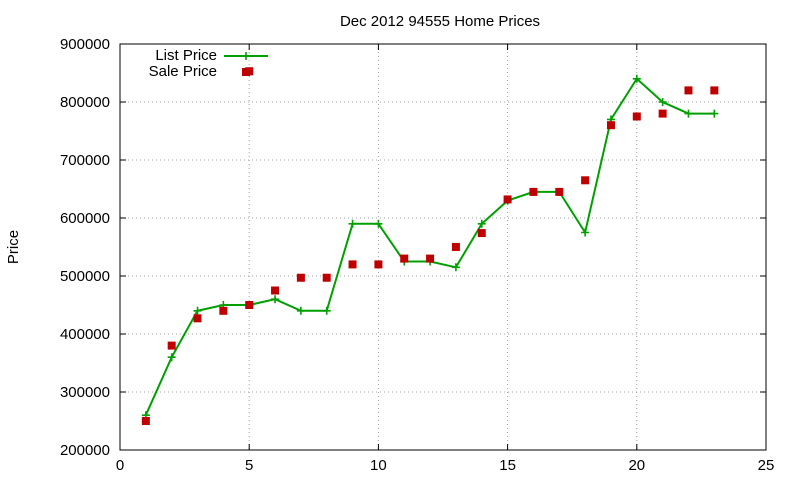  What do you see at coordinates (183, 71) in the screenshot?
I see `legend-label-sale-price: Sale Price` at bounding box center [183, 71].